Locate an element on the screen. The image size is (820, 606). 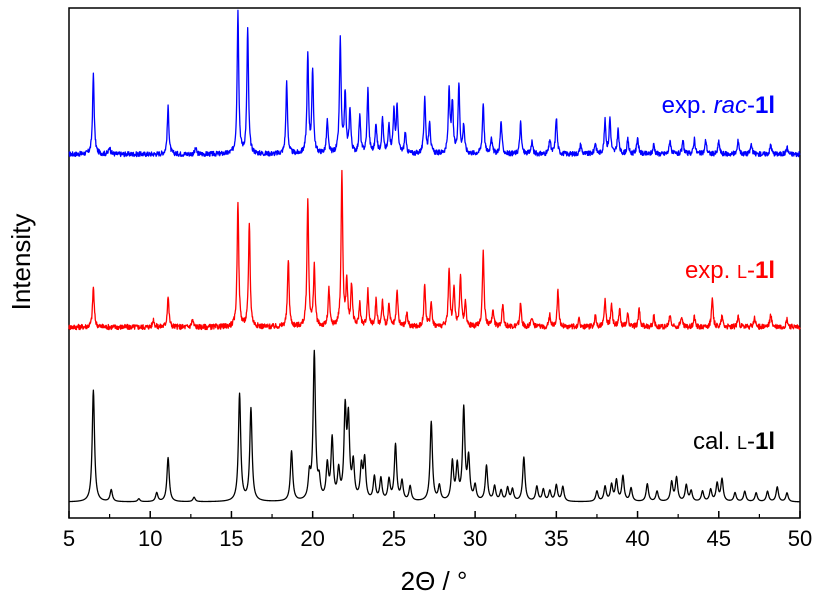
series-label-2: cal. L-1l is located at coordinates (734, 441).